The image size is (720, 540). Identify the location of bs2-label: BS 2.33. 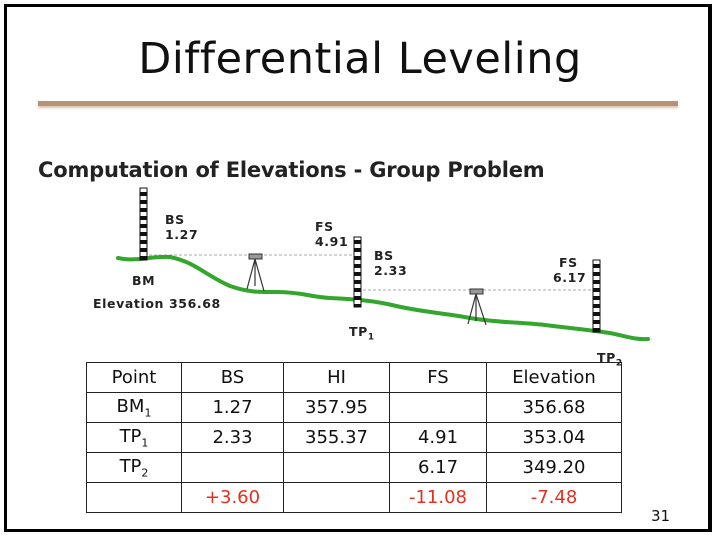
(390, 263).